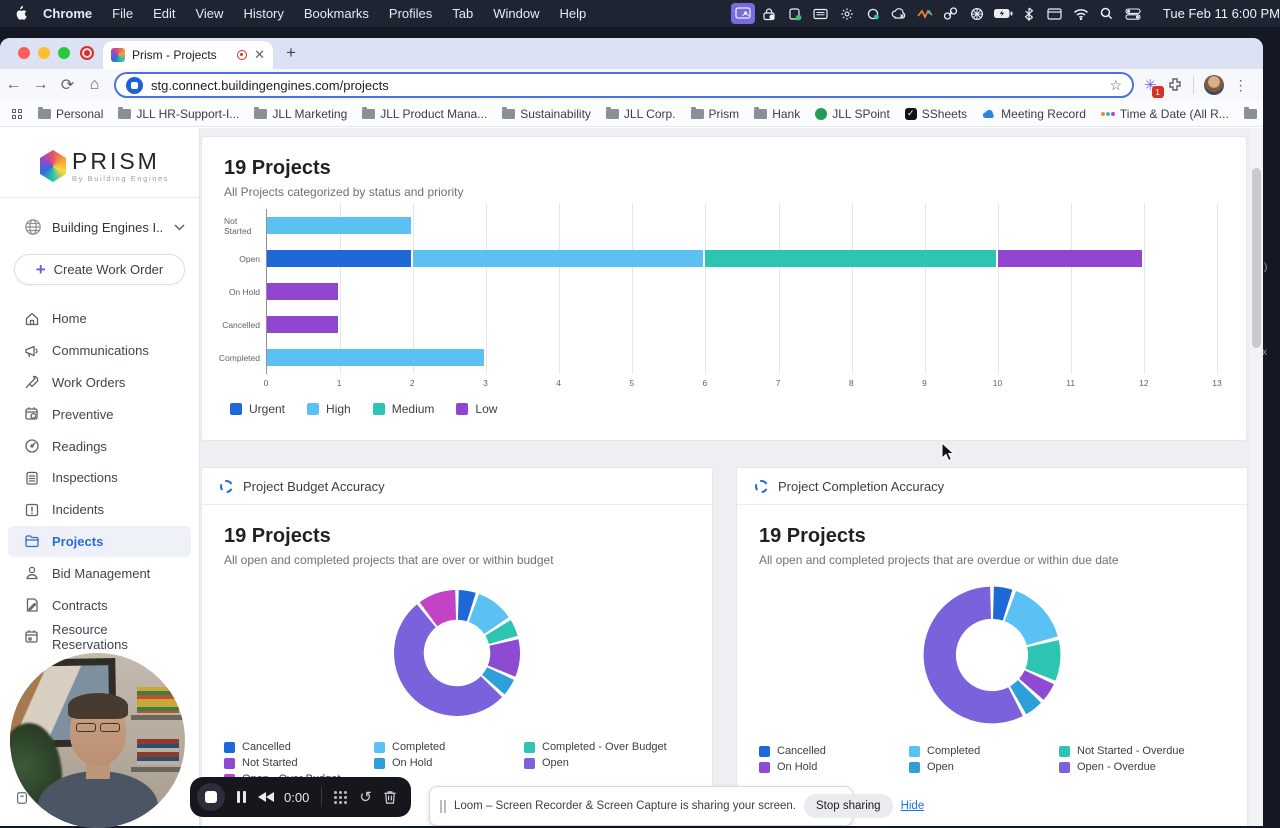  Describe the element at coordinates (1034, 114) in the screenshot. I see `bookmark-meeting-record: Meeting Record` at that location.